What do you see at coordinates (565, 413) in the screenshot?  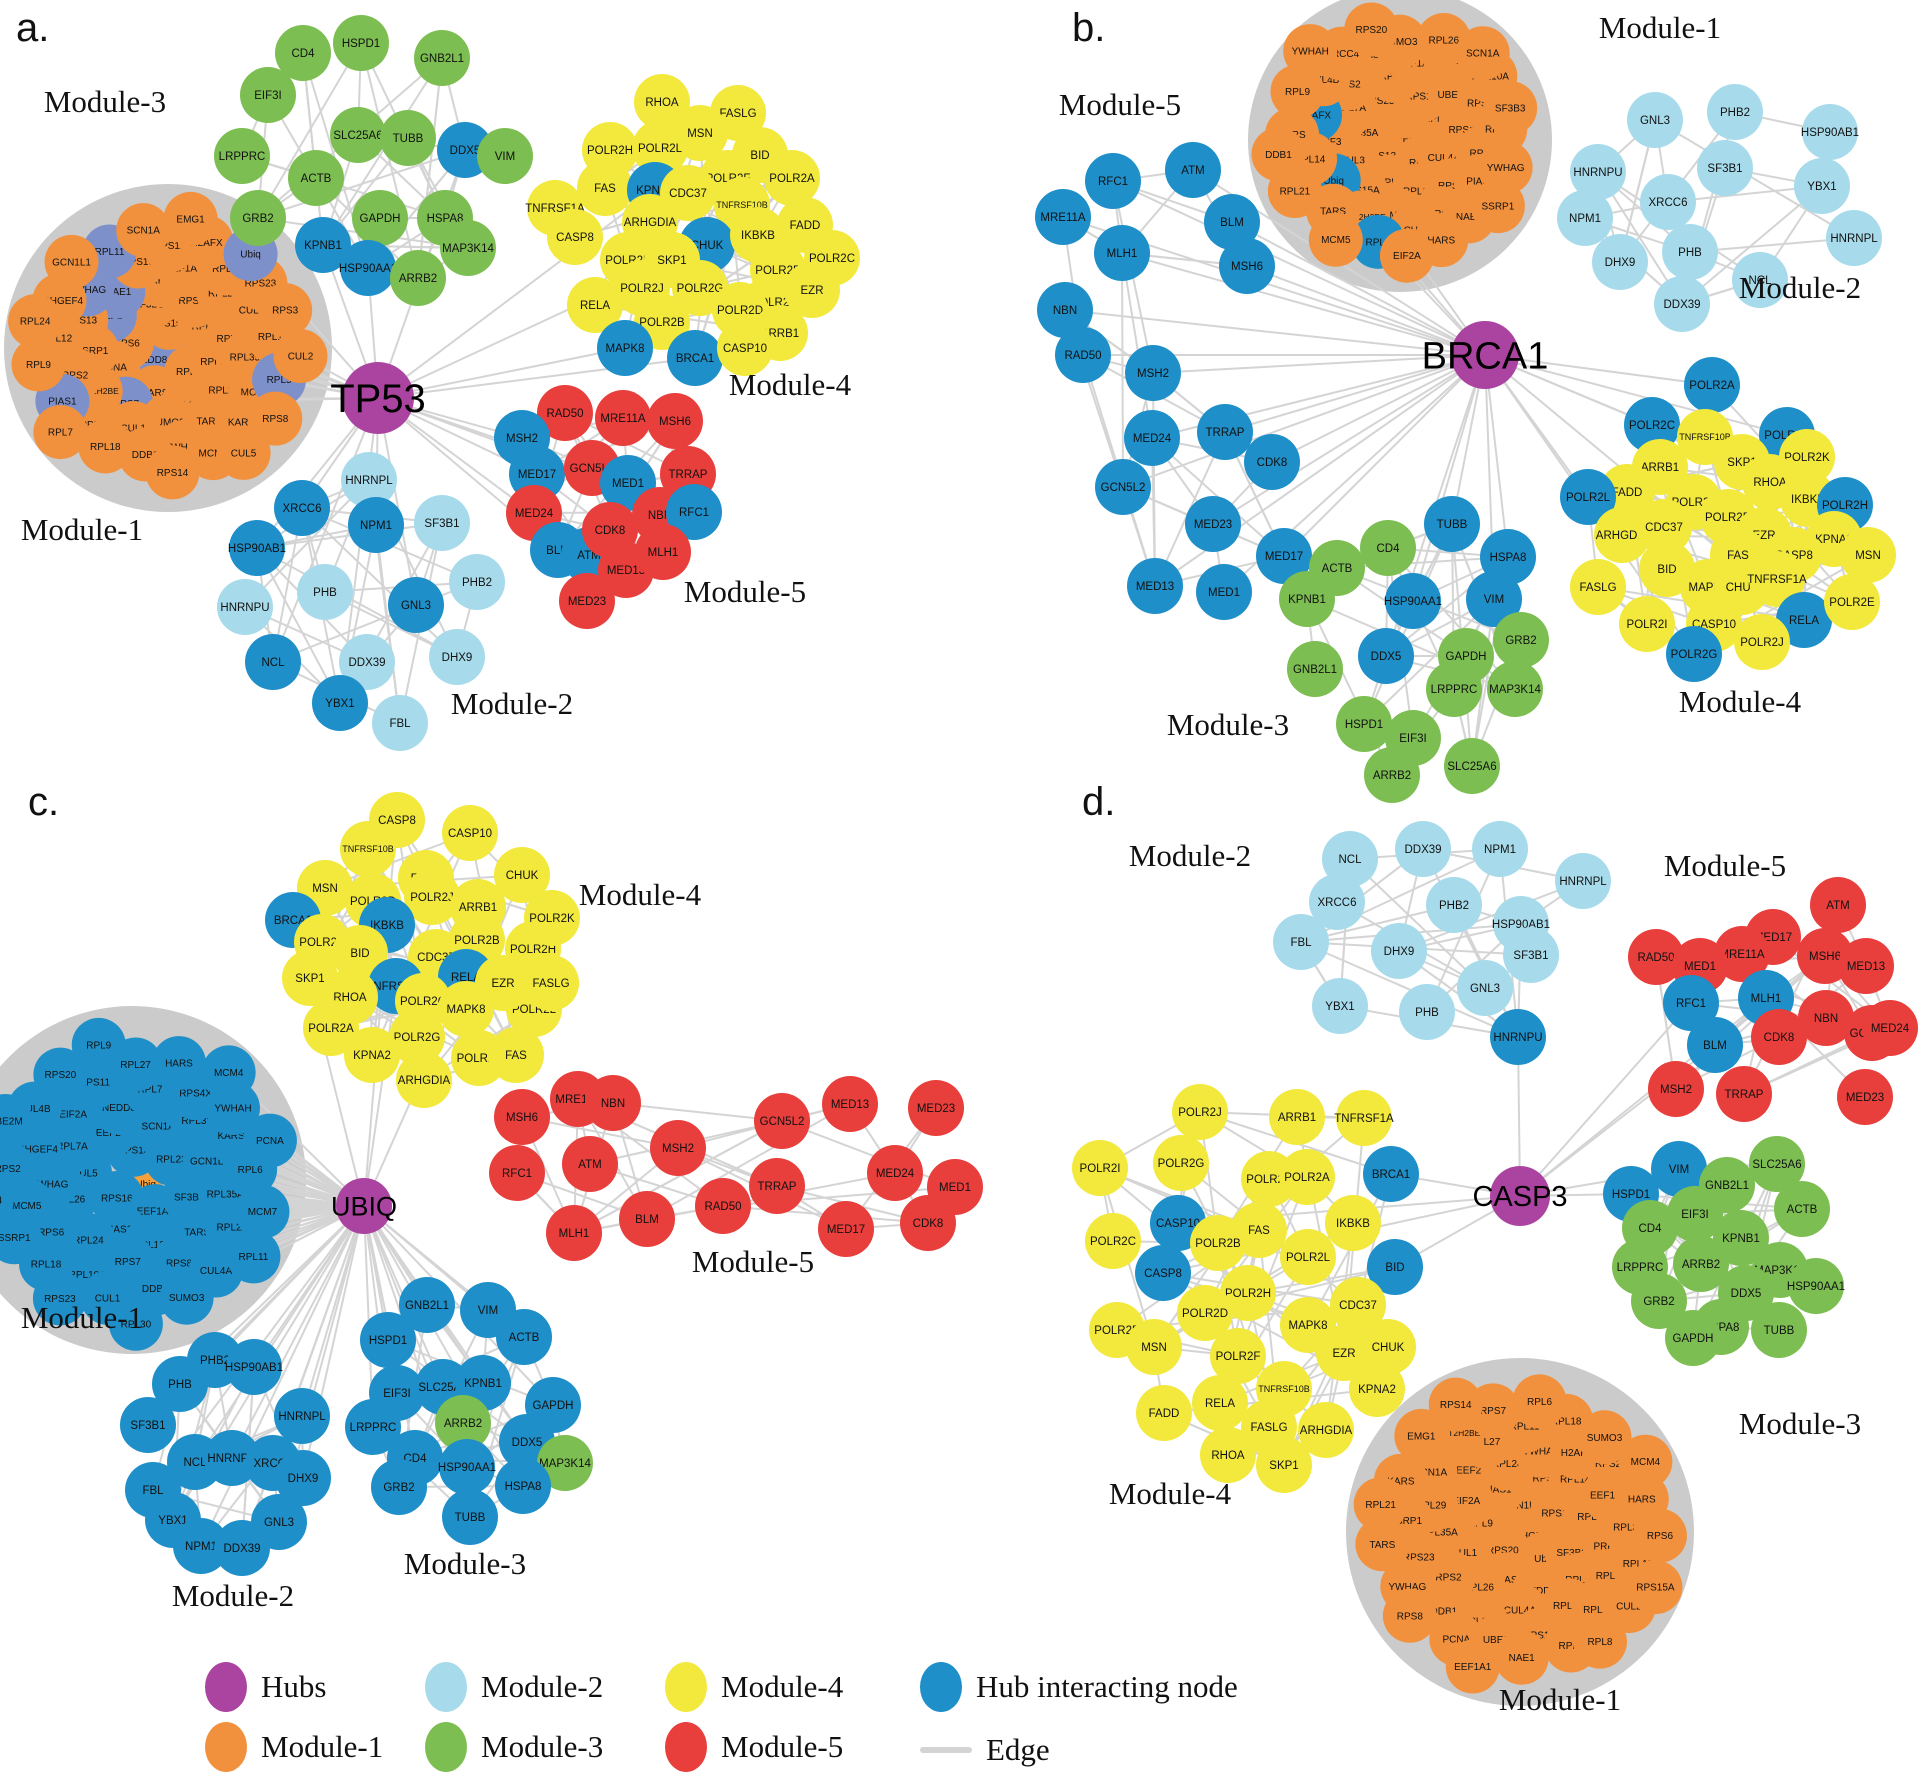 I see `node-RAD50` at bounding box center [565, 413].